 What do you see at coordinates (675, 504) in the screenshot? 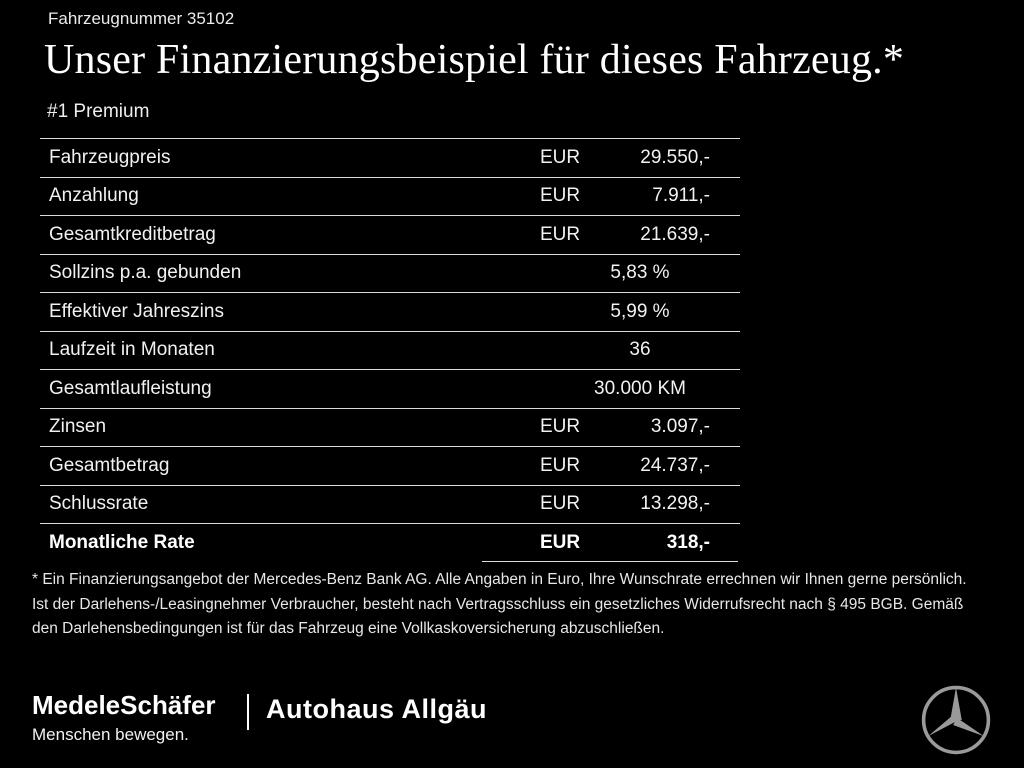
I see `row-value: 13.298,-` at bounding box center [675, 504].